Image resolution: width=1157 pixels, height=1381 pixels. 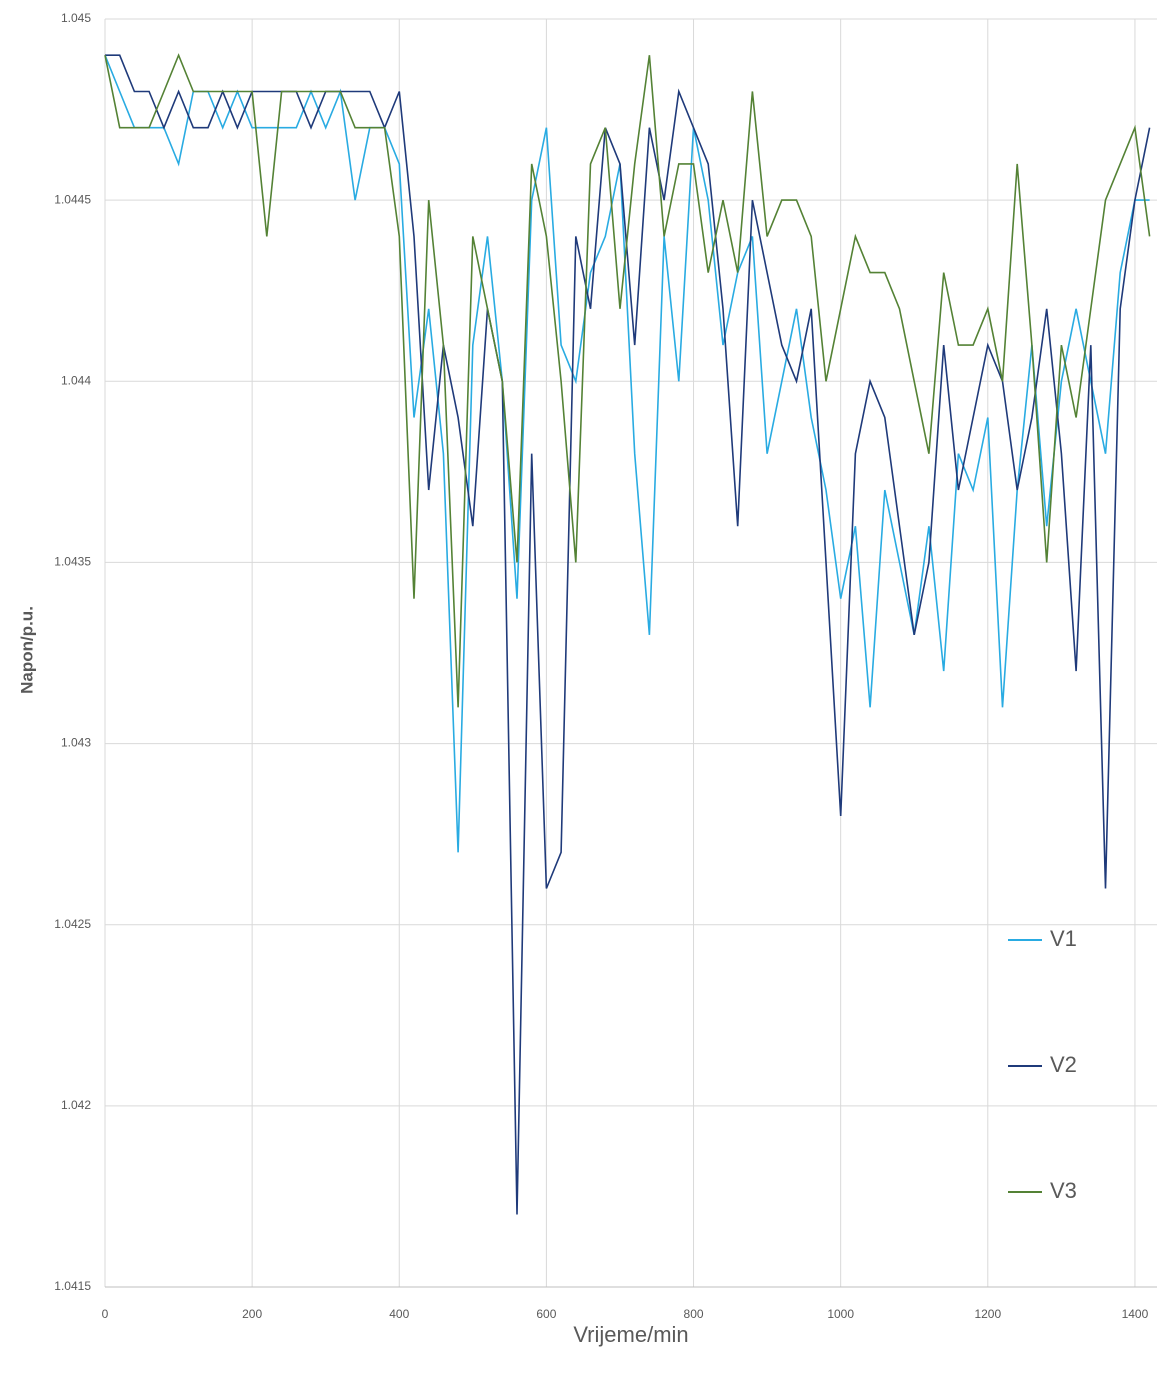 What do you see at coordinates (76, 743) in the screenshot?
I see `y-tick-label: 1.043` at bounding box center [76, 743].